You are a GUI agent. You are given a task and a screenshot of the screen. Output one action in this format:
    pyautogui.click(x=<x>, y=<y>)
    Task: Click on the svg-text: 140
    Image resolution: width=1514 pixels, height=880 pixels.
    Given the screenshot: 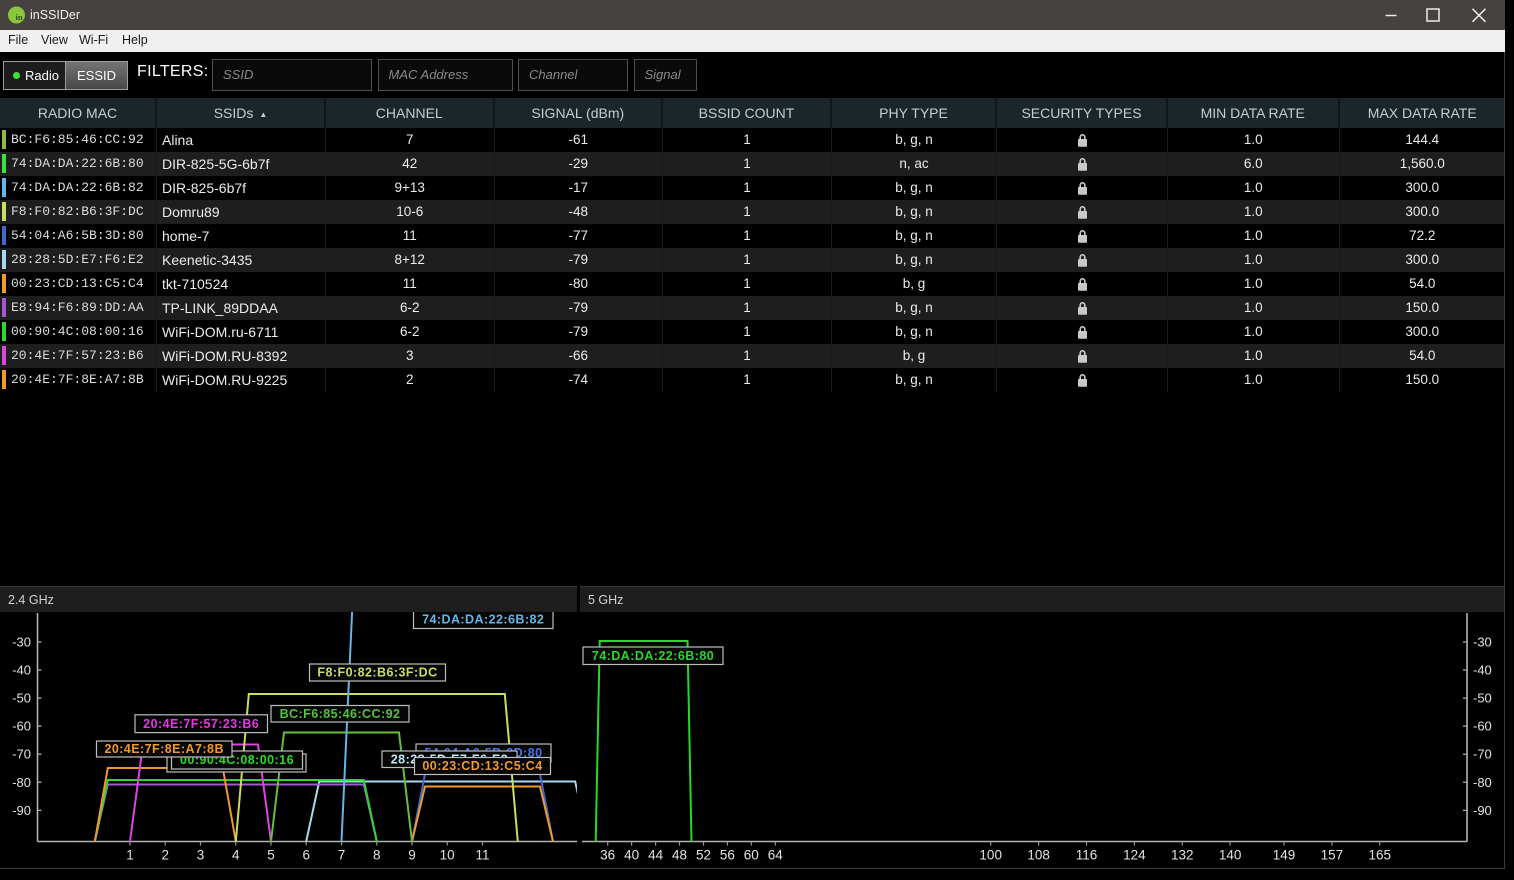 What is the action you would take?
    pyautogui.click(x=1230, y=855)
    